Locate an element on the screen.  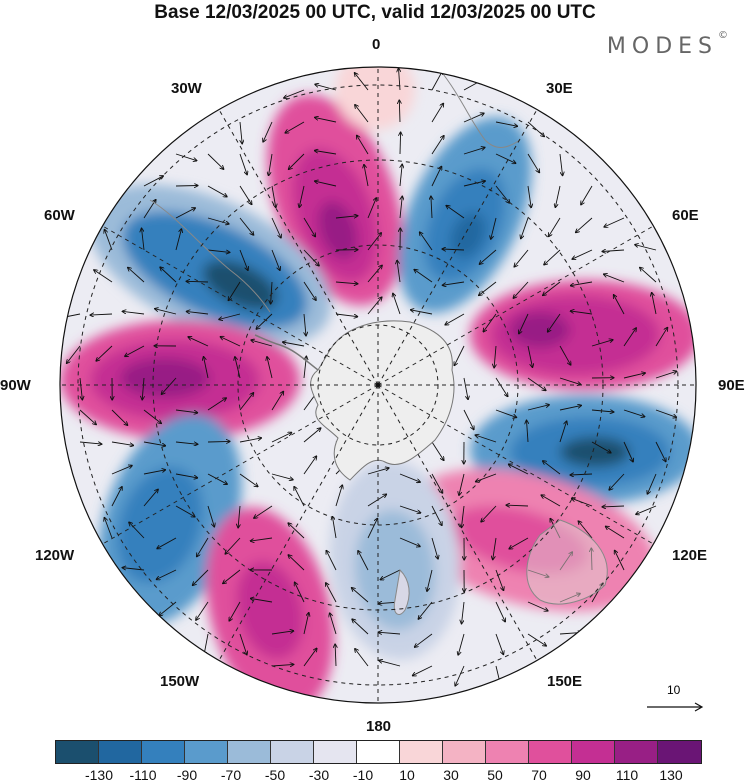
lon-label-90w: 90W is located at coordinates (15, 385).